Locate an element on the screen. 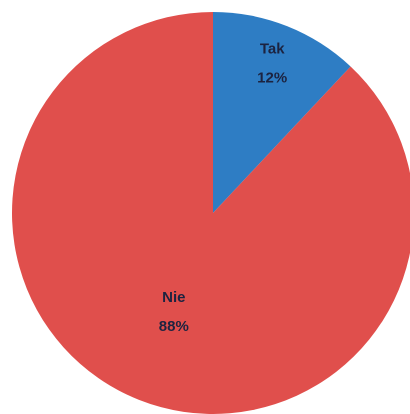  slice-category-label: Nie is located at coordinates (173, 297).